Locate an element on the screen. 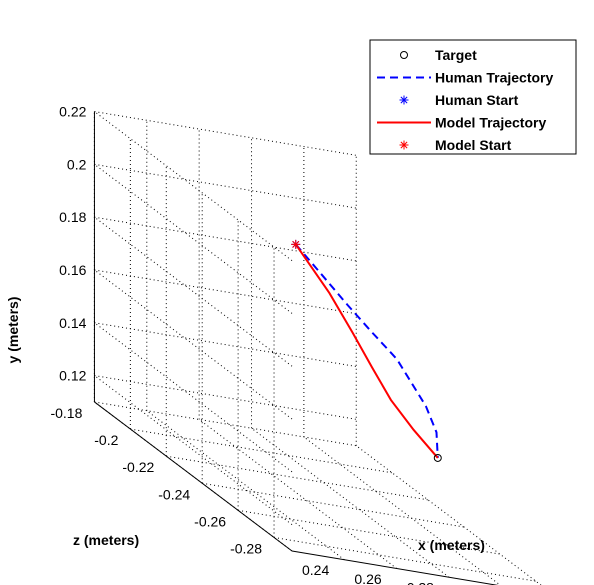  series-layer is located at coordinates (366, 350).